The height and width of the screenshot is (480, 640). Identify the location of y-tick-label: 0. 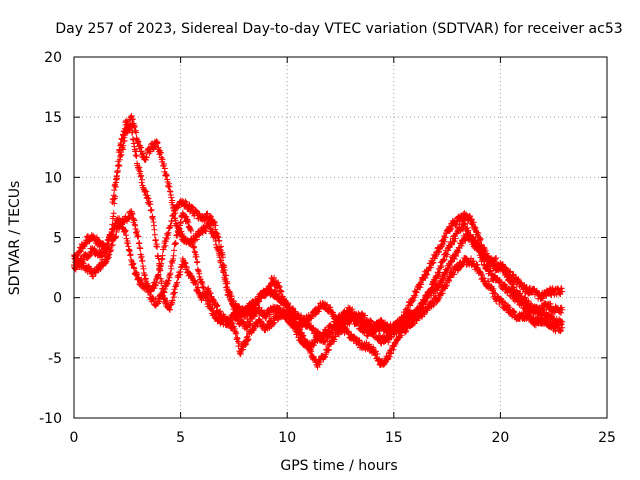
(57, 299).